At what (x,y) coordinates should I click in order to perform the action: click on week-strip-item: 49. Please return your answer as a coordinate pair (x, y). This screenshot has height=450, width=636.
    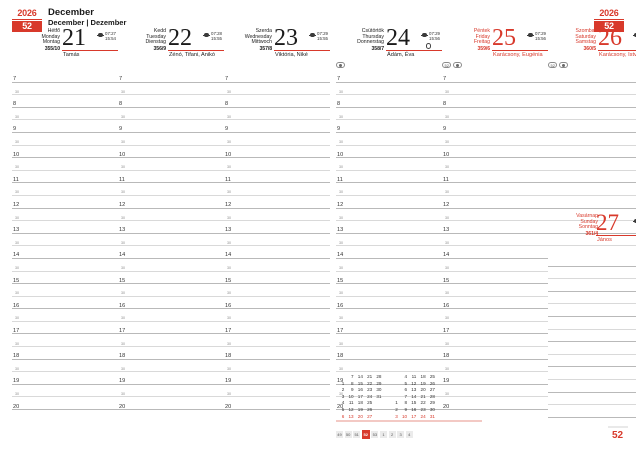
    Looking at the image, I should click on (339, 434).